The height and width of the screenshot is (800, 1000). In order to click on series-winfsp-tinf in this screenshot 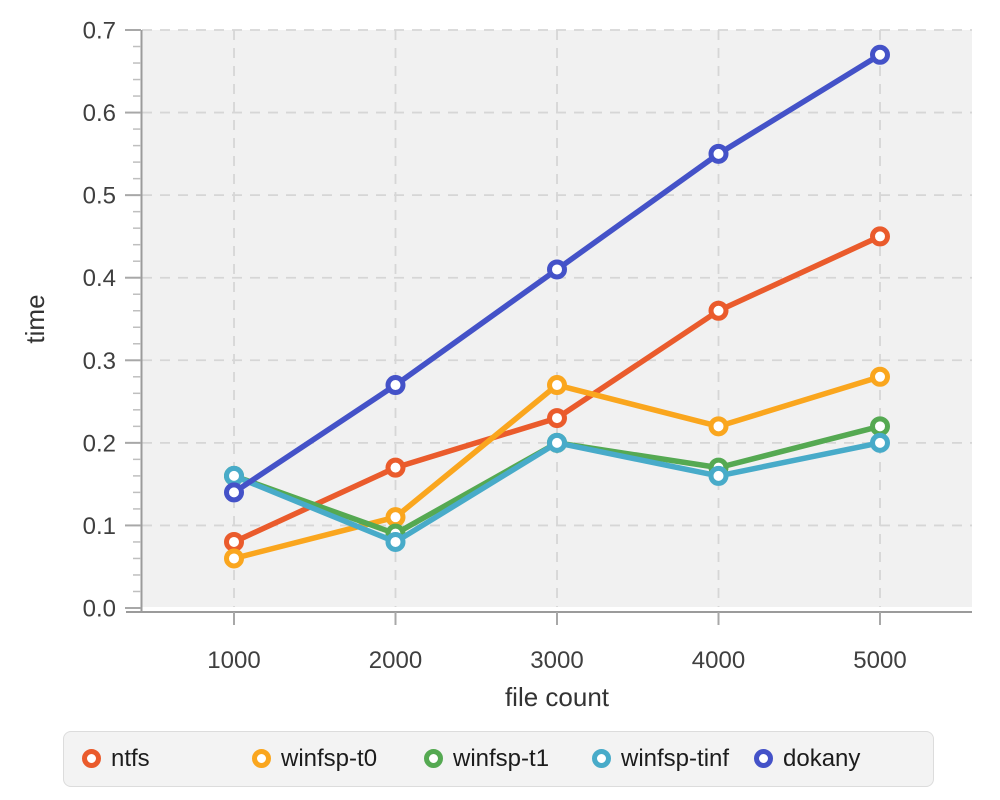, I will do `click(557, 492)`.